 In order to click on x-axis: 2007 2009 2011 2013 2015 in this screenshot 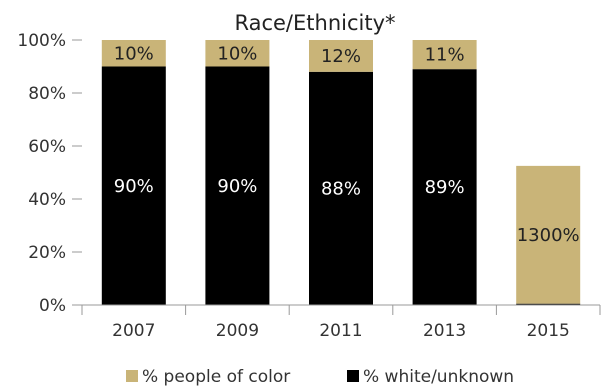, I will do `click(341, 322)`.